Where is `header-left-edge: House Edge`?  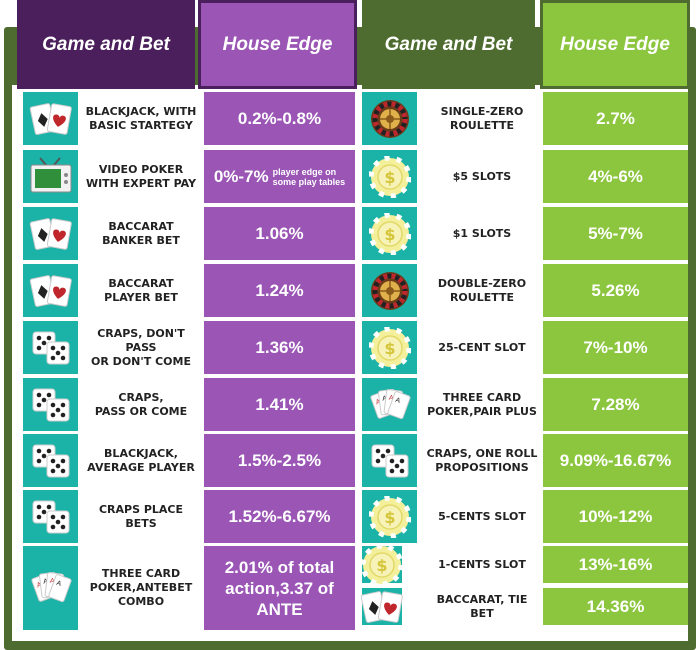
header-left-edge: House Edge is located at coordinates (277, 44).